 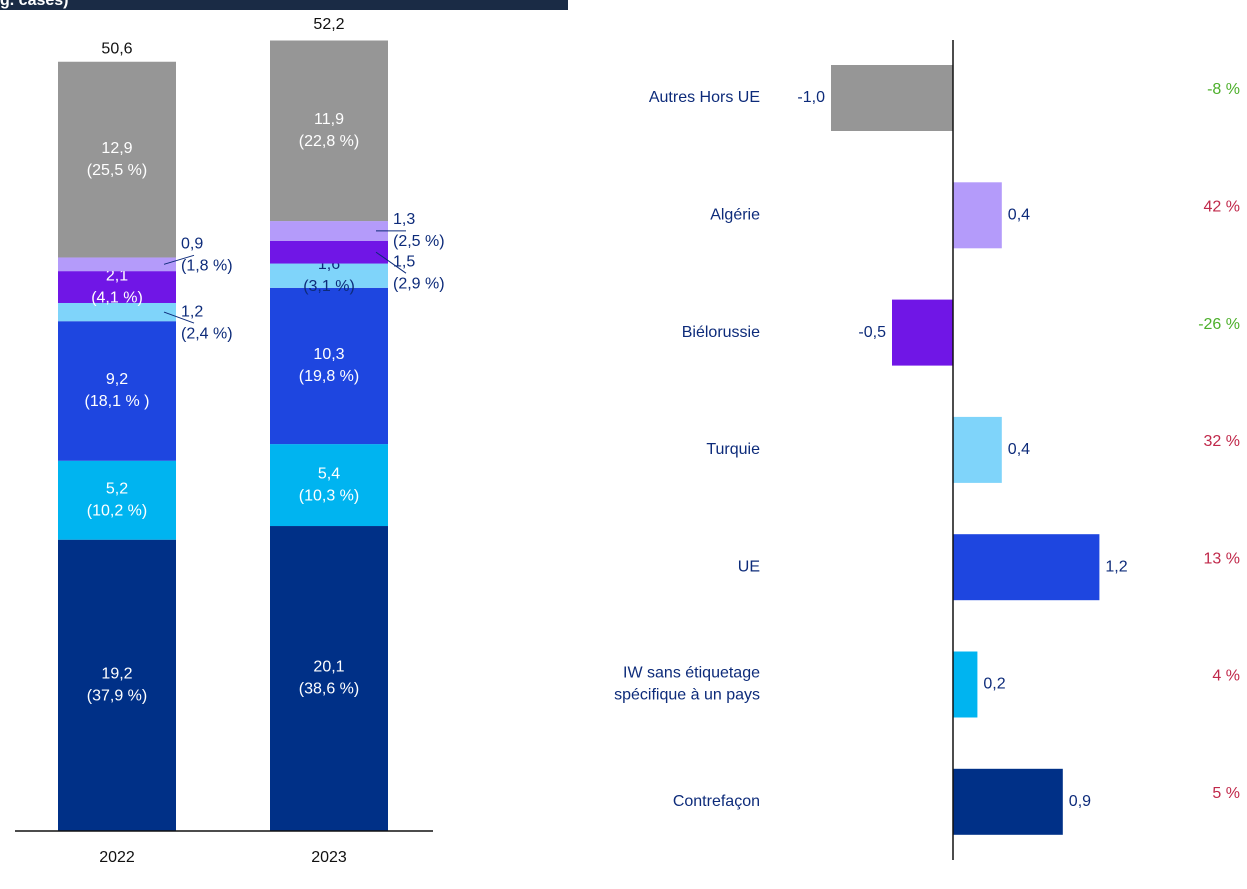 I want to click on value-label: 10,3, so click(x=328, y=354).